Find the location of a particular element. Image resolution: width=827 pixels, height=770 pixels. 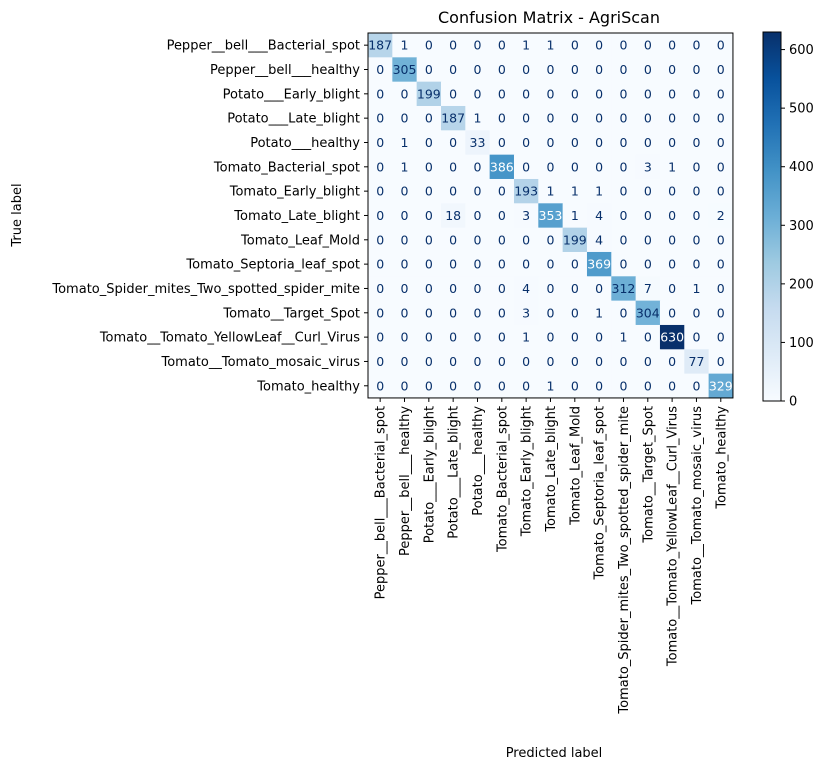

cell-value-label: 199 is located at coordinates (429, 93).